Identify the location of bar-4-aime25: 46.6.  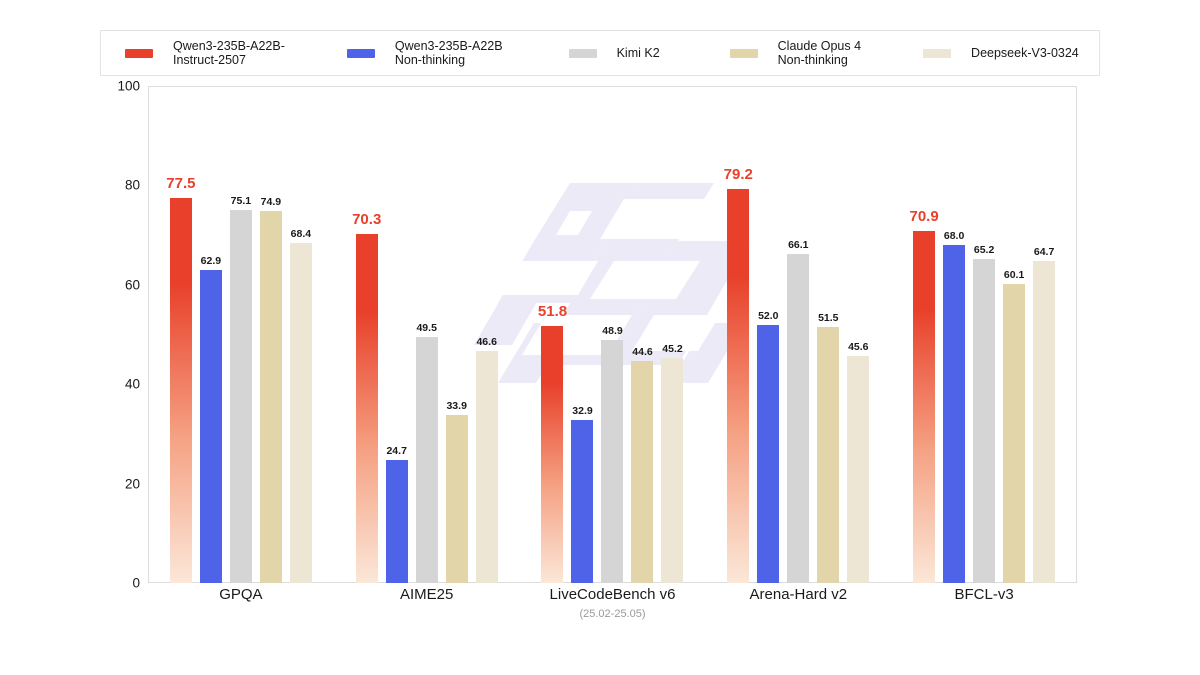
(486, 334).